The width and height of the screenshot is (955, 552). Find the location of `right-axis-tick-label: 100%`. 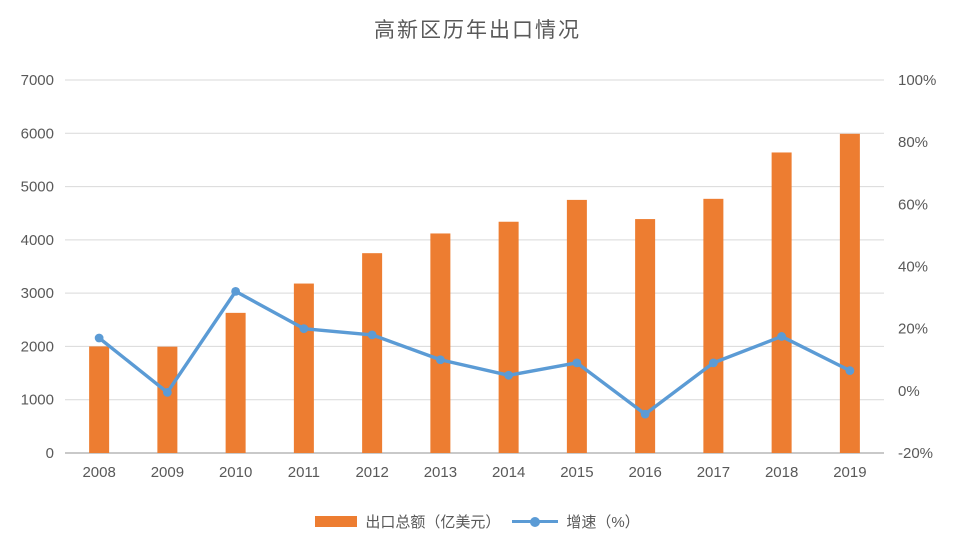

right-axis-tick-label: 100% is located at coordinates (917, 80).